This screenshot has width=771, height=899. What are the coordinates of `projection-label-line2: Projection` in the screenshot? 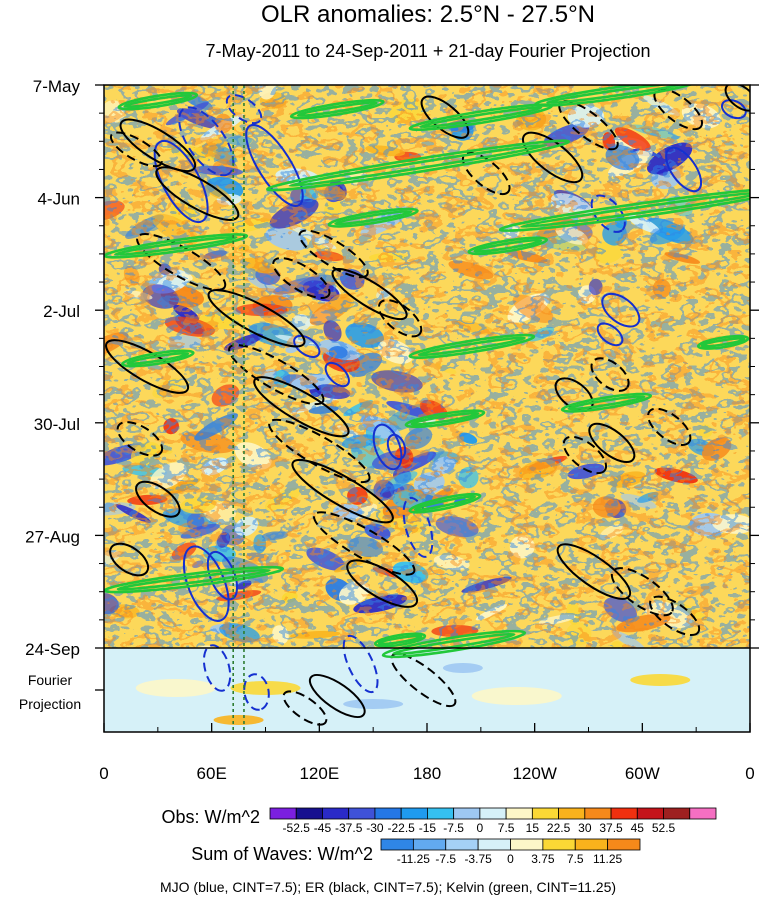 It's located at (50, 704).